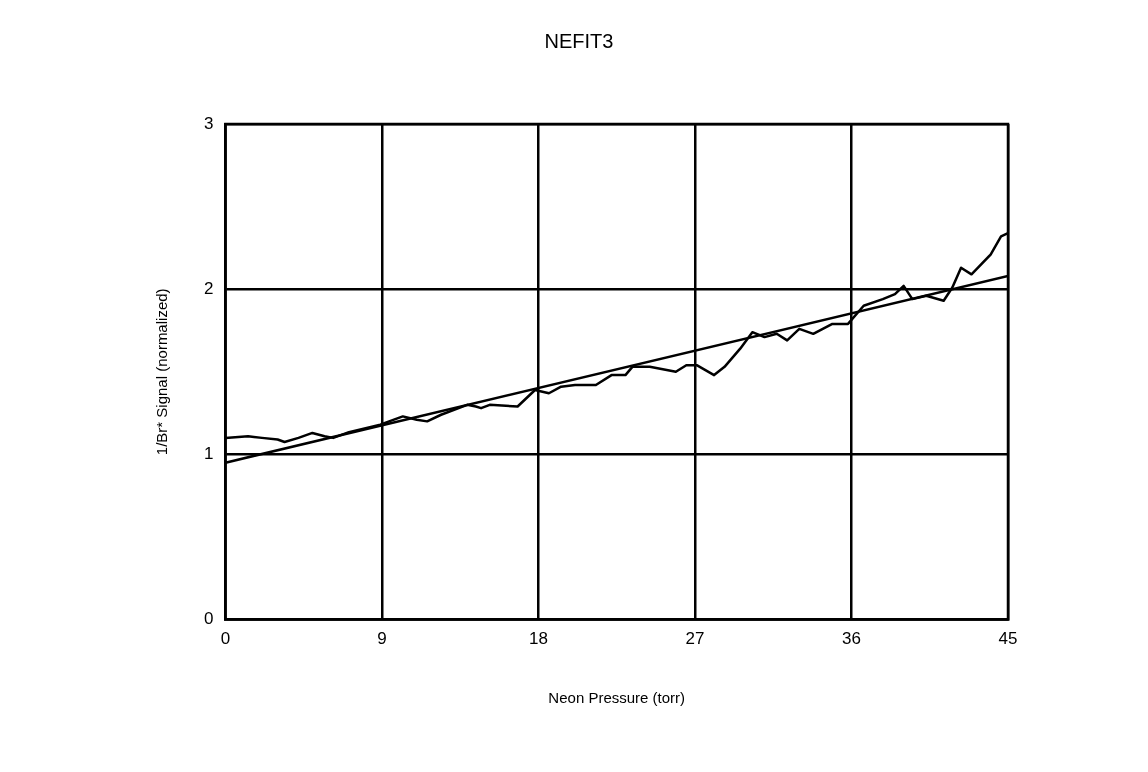 This screenshot has height=772, width=1148. I want to click on chart-title: NEFIT3, so click(579, 40).